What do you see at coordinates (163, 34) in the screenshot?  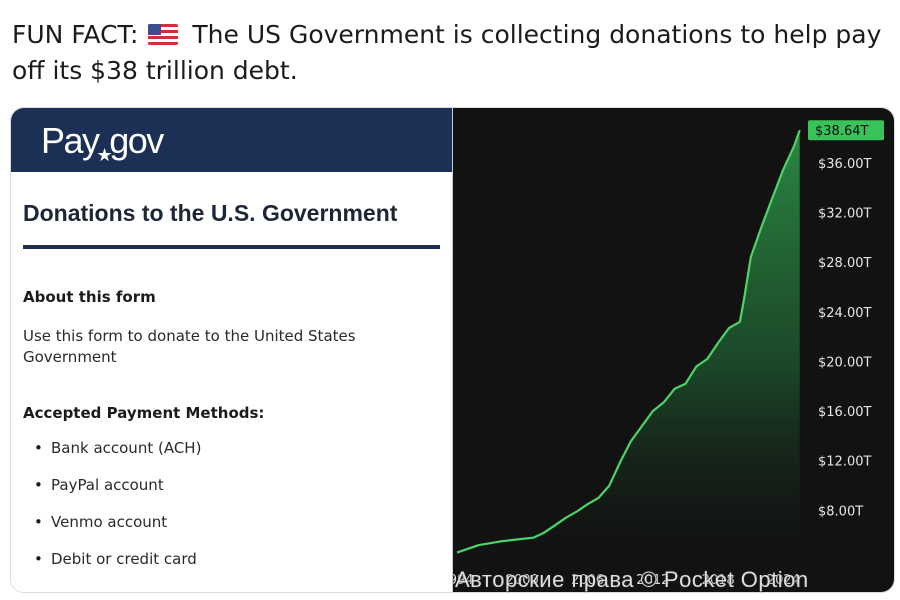 I see `us-flag-icon` at bounding box center [163, 34].